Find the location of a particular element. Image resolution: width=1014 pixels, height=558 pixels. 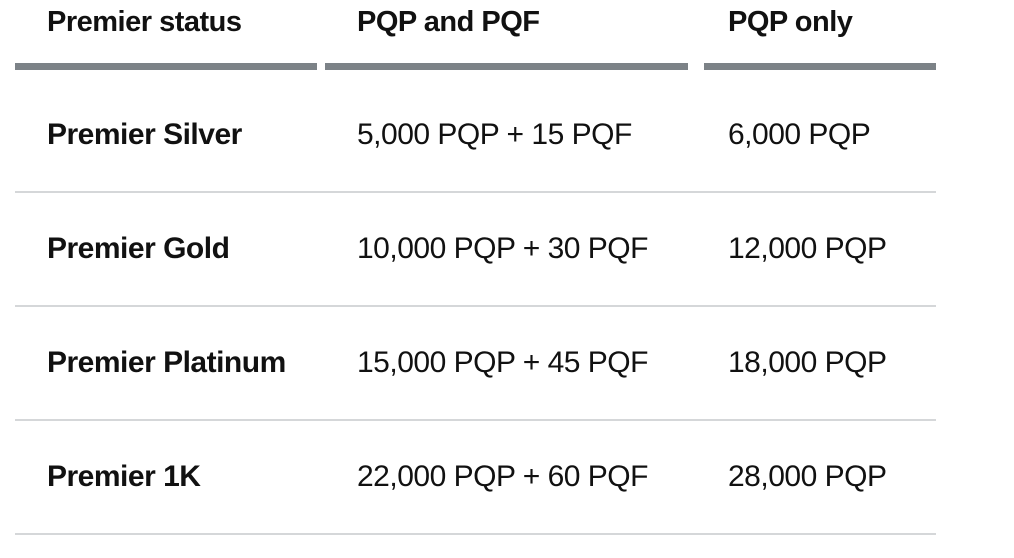

cell: 12,000 PQP is located at coordinates (807, 248).